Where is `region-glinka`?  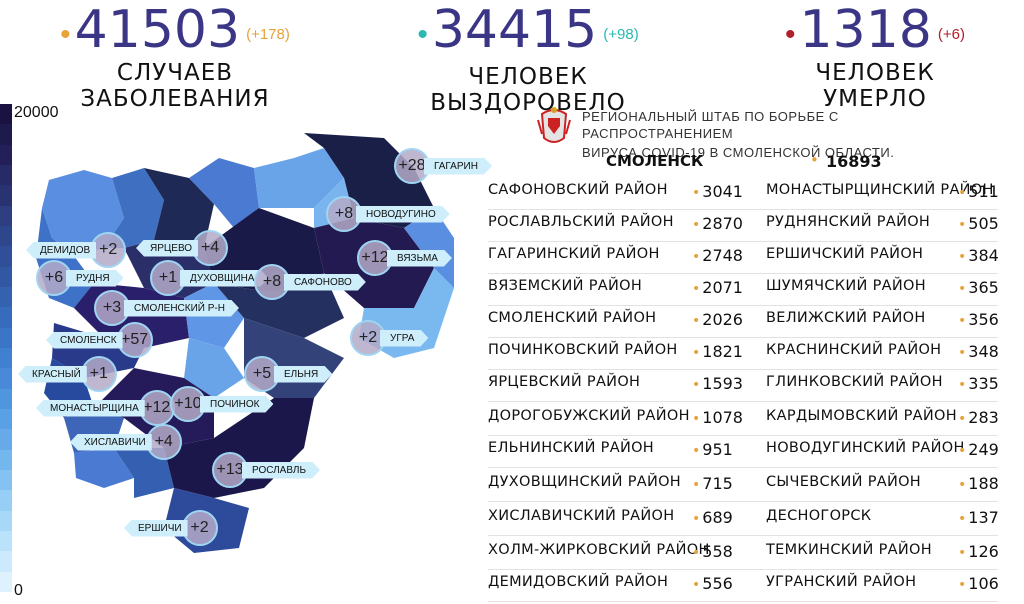 region-glinka is located at coordinates (214, 368).